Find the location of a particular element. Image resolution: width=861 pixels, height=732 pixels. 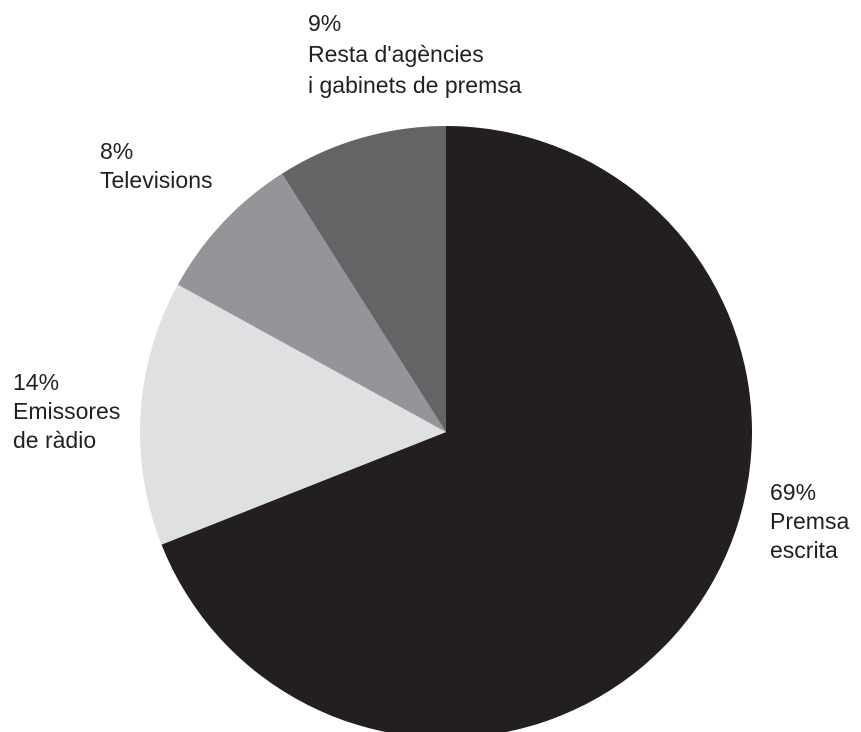

pie-slice-emissores-de-radio is located at coordinates (292, 414).